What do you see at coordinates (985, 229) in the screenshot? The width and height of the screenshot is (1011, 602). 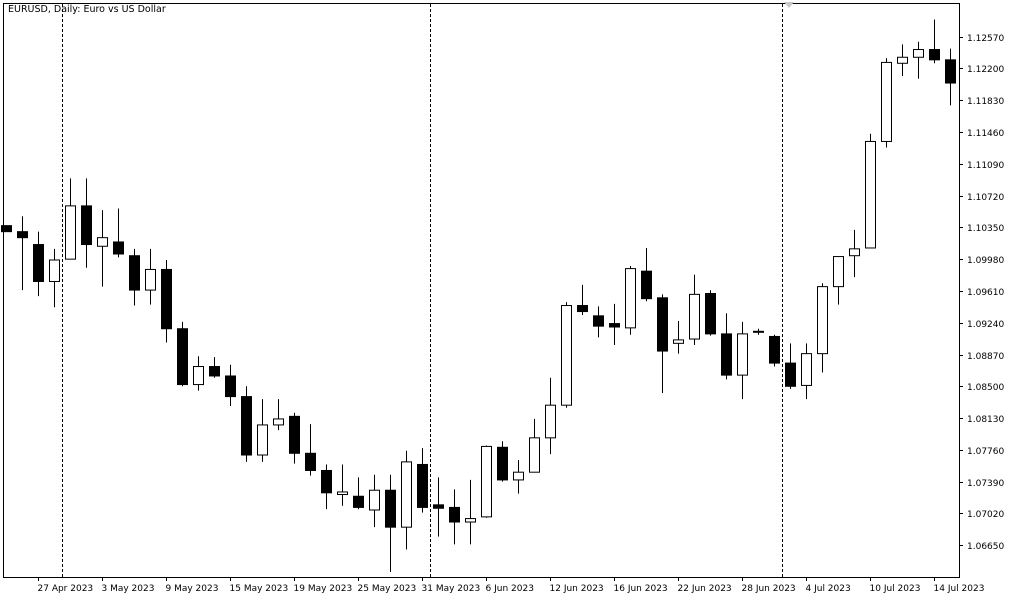 I see `y-tick-label: 1.10350` at bounding box center [985, 229].